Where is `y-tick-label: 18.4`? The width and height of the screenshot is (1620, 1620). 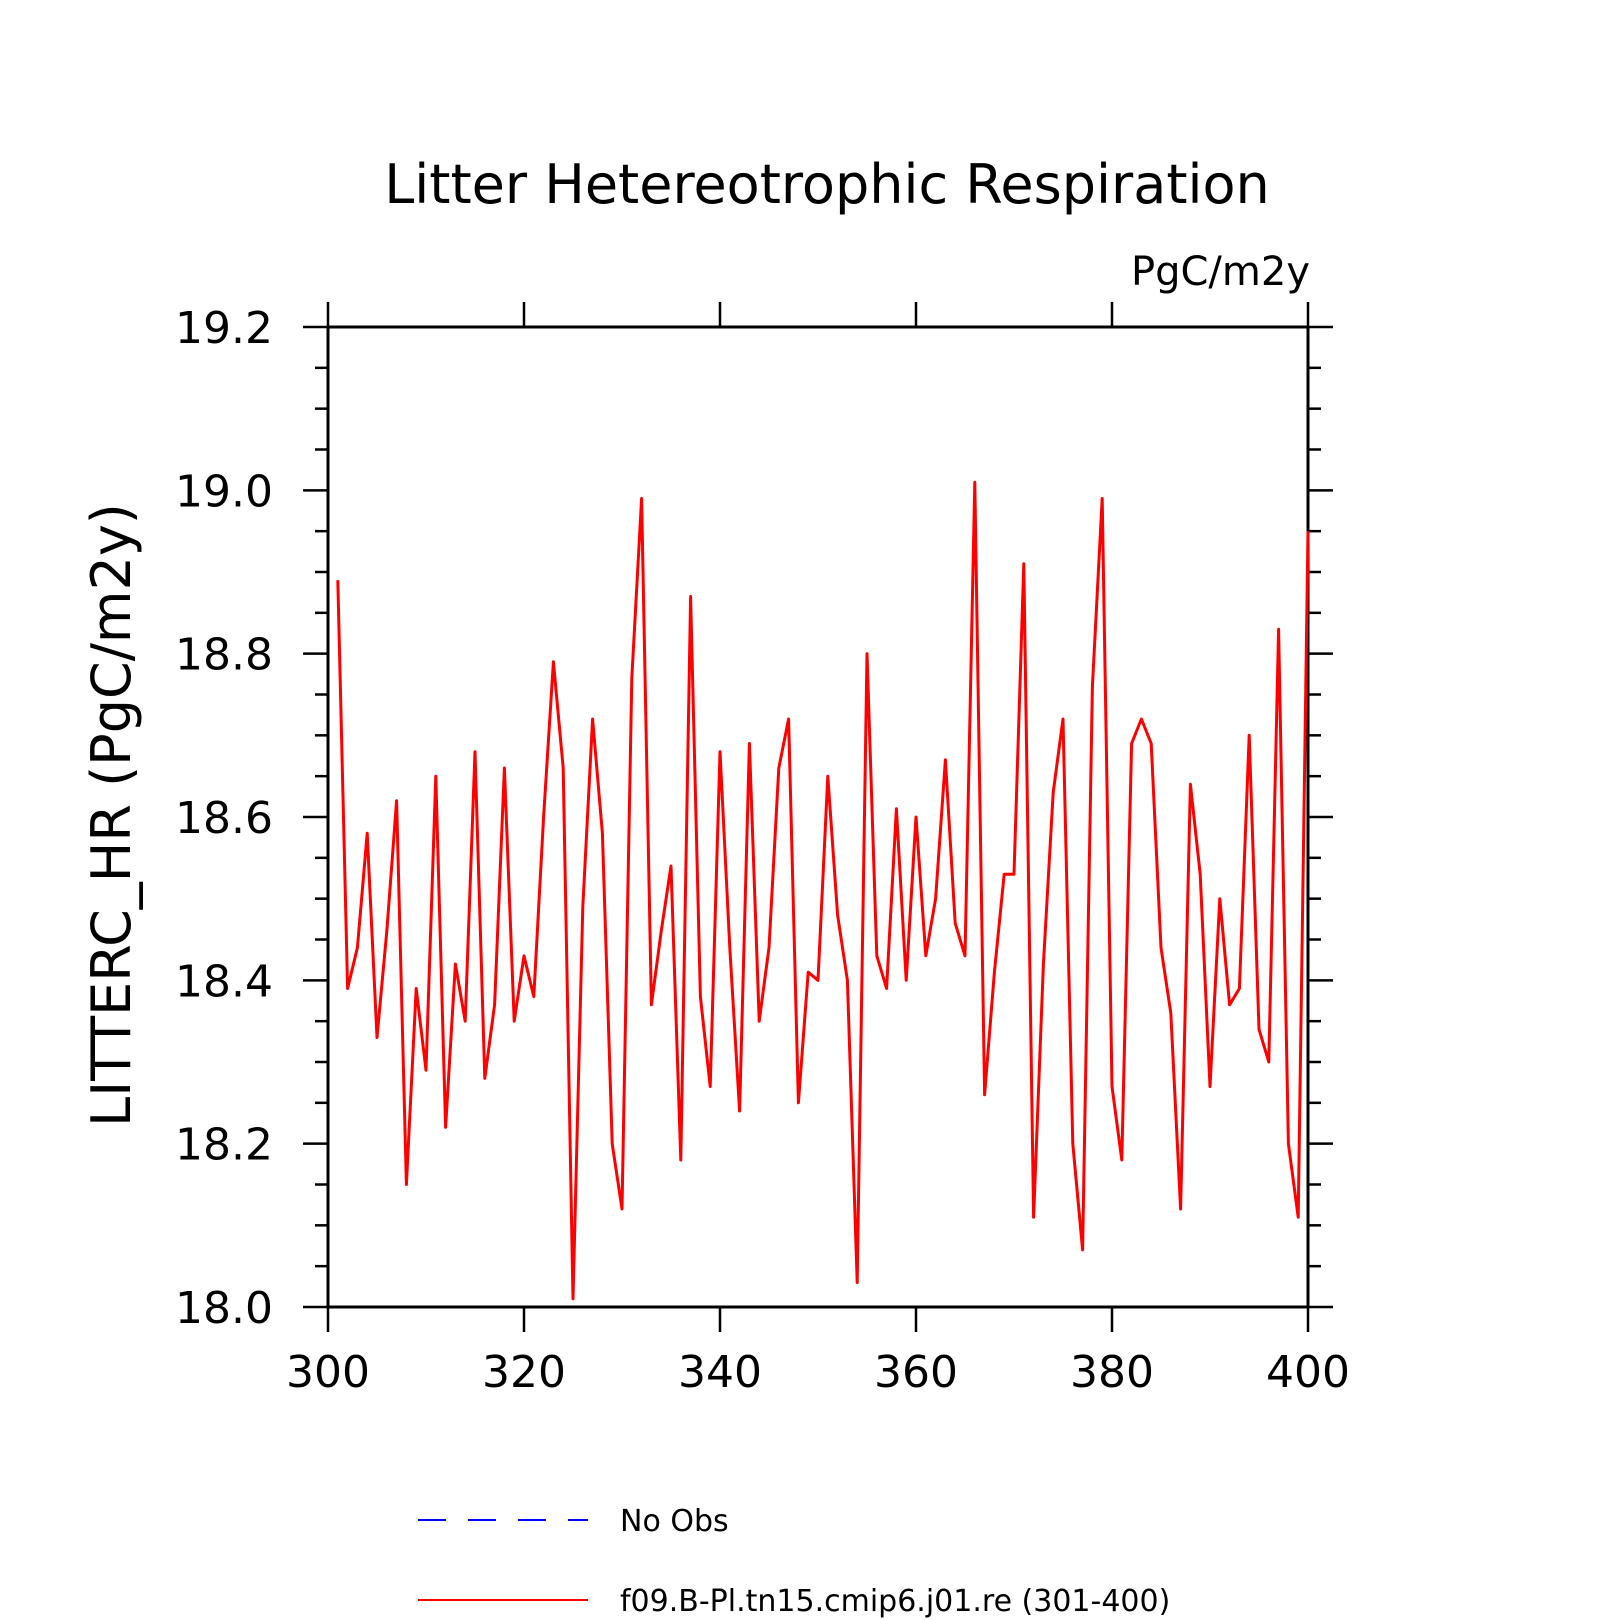
y-tick-label: 18.4 is located at coordinates (224, 981).